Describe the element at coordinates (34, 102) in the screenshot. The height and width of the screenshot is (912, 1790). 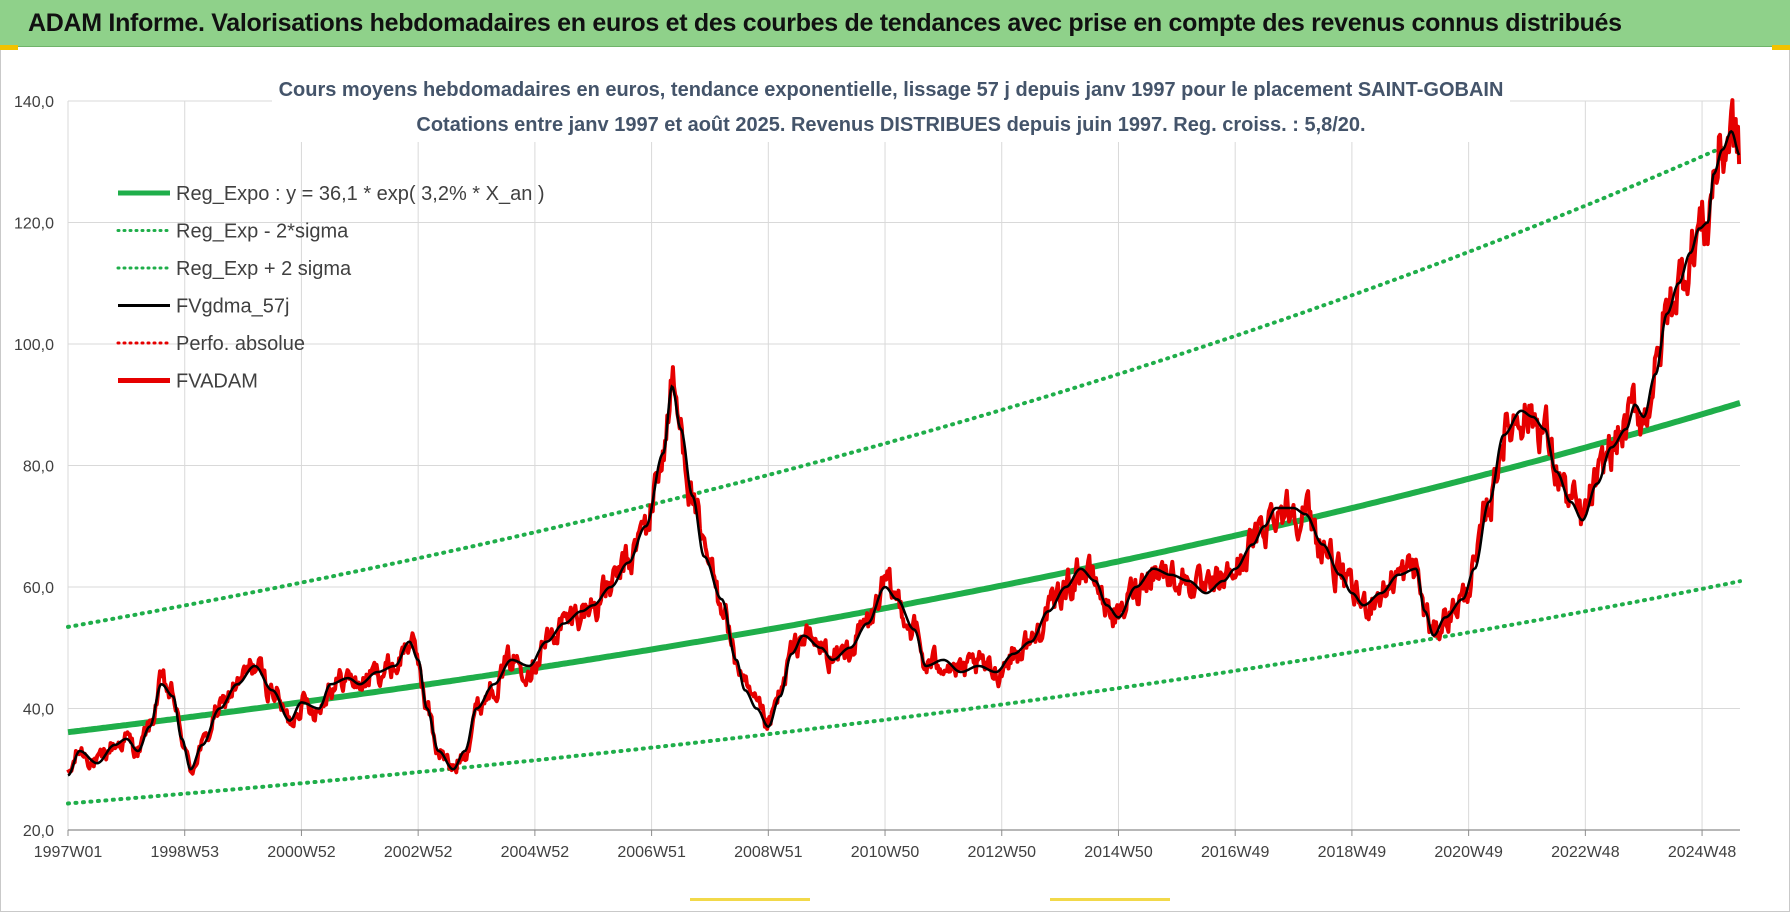
I see `y-tick-label: 140,0` at that location.